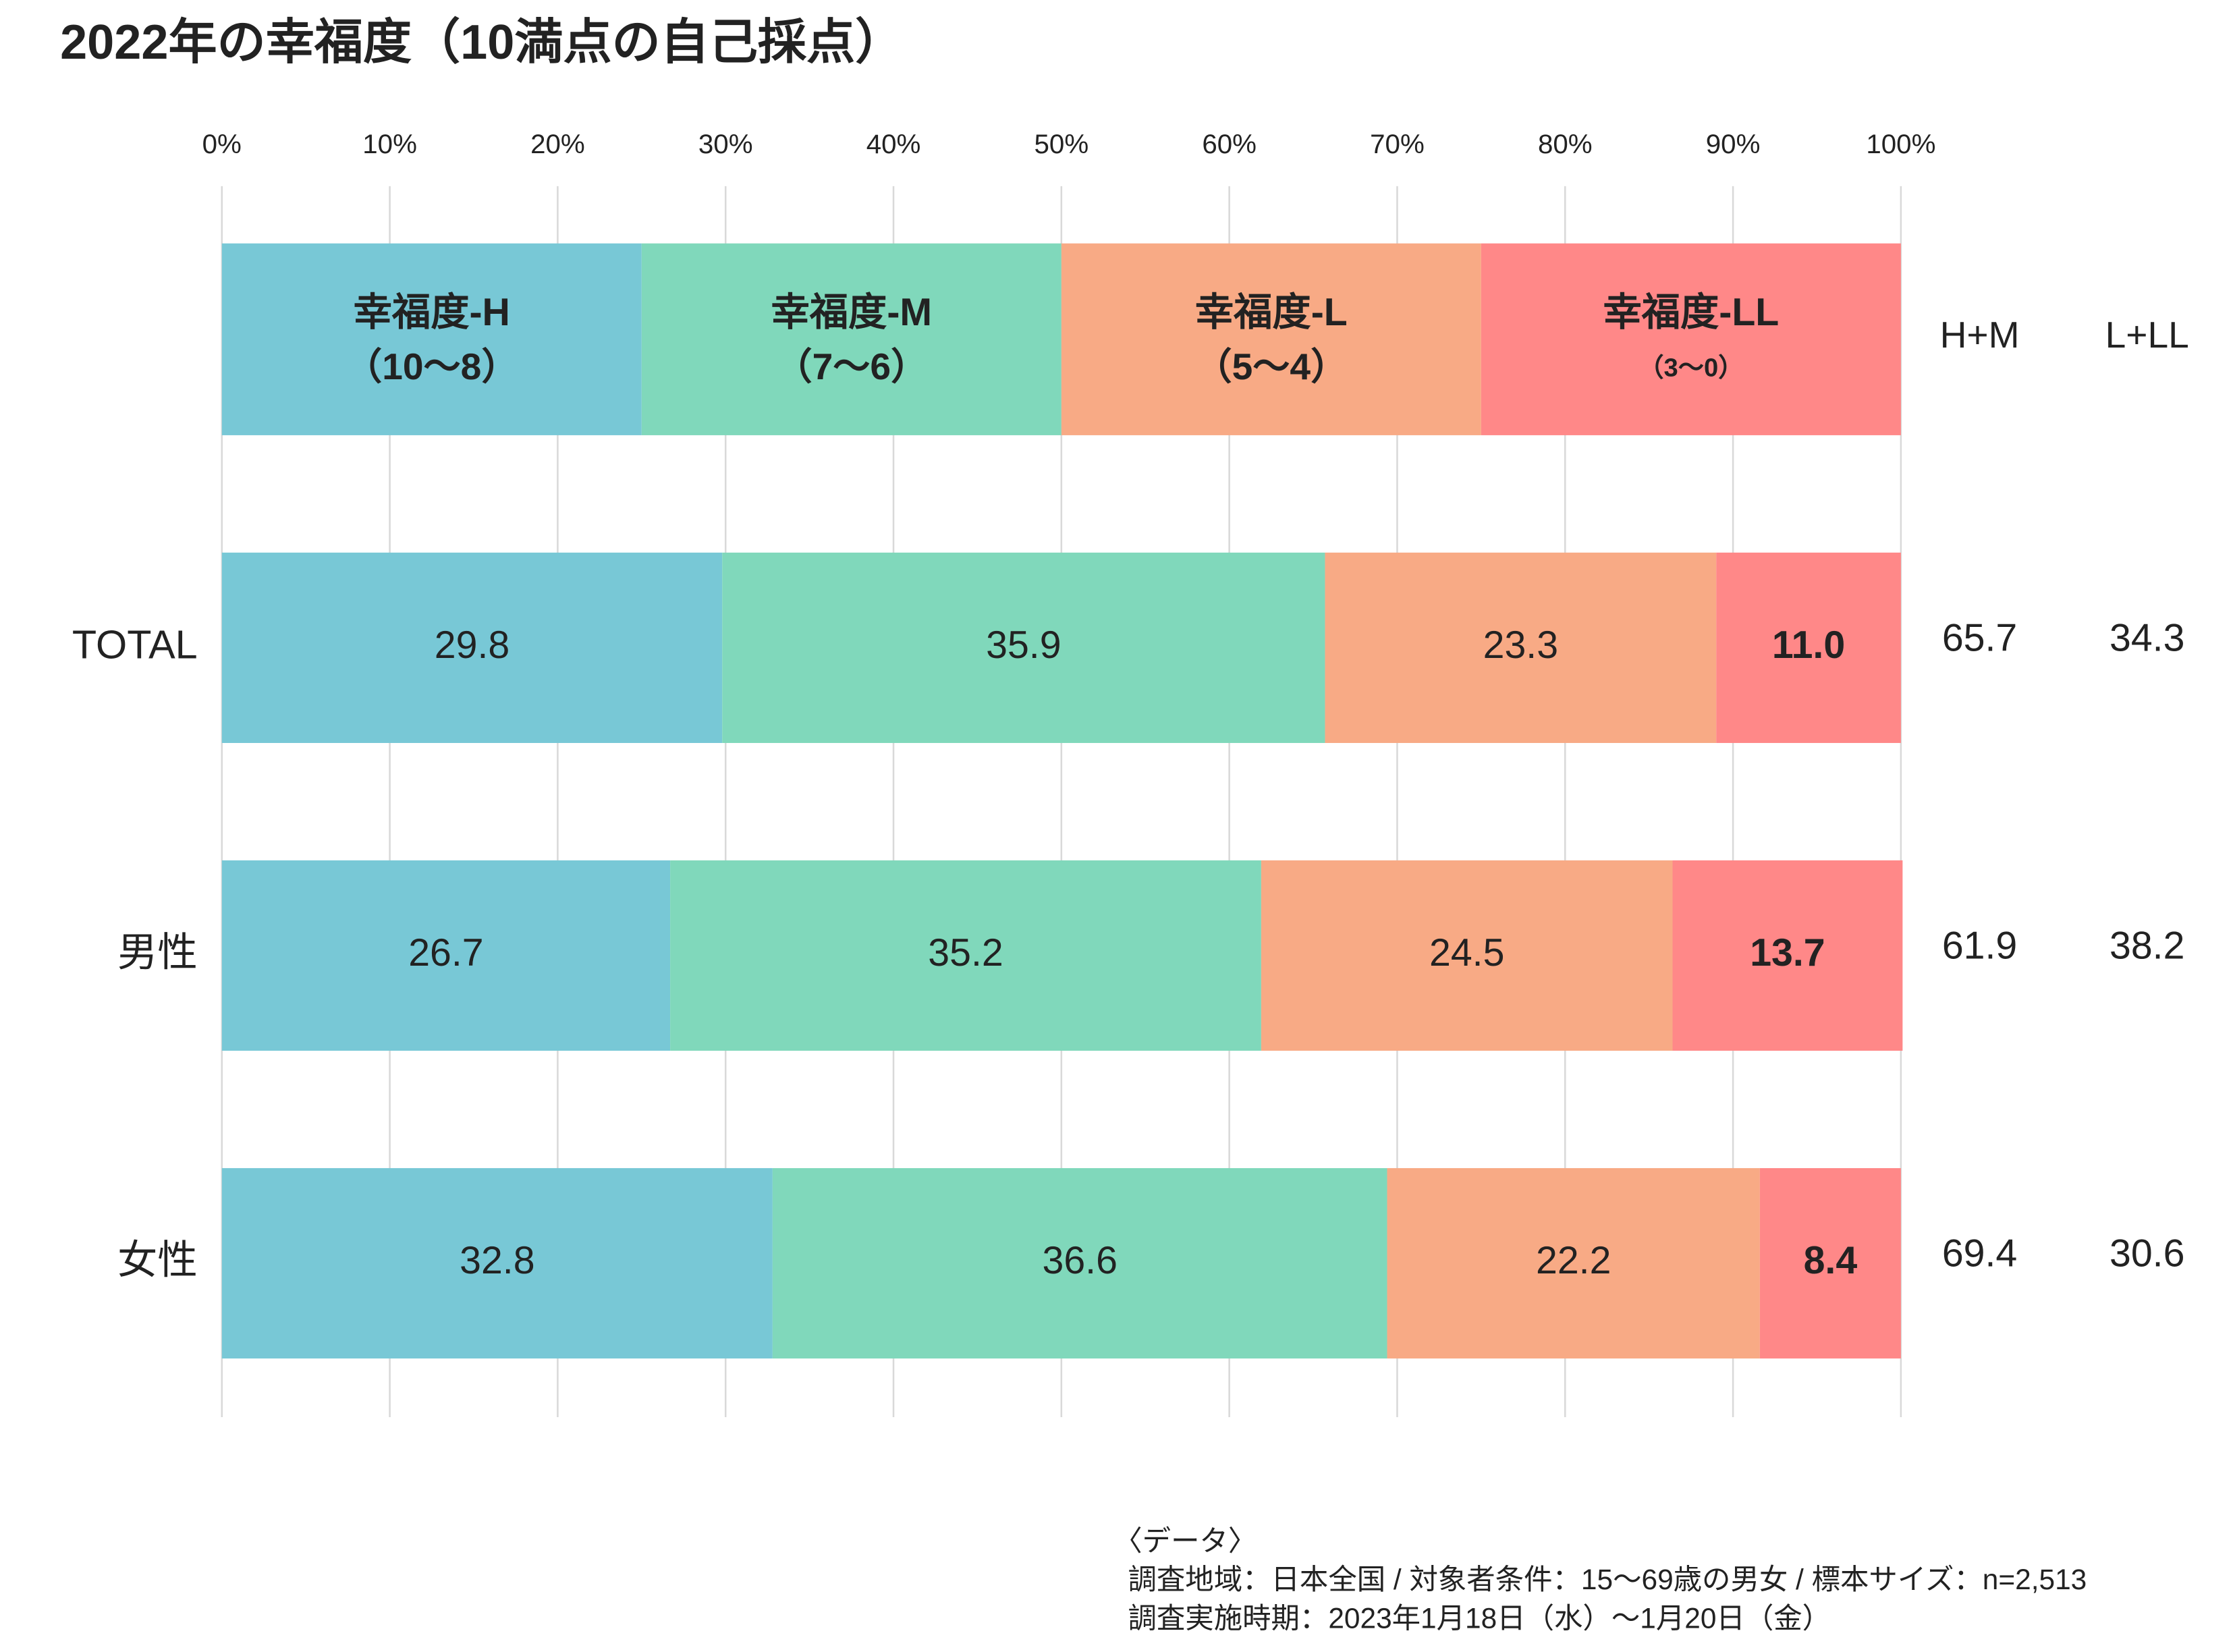 This screenshot has height=1652, width=2233. Describe the element at coordinates (1980, 335) in the screenshot. I see `column-header: H+M` at that location.